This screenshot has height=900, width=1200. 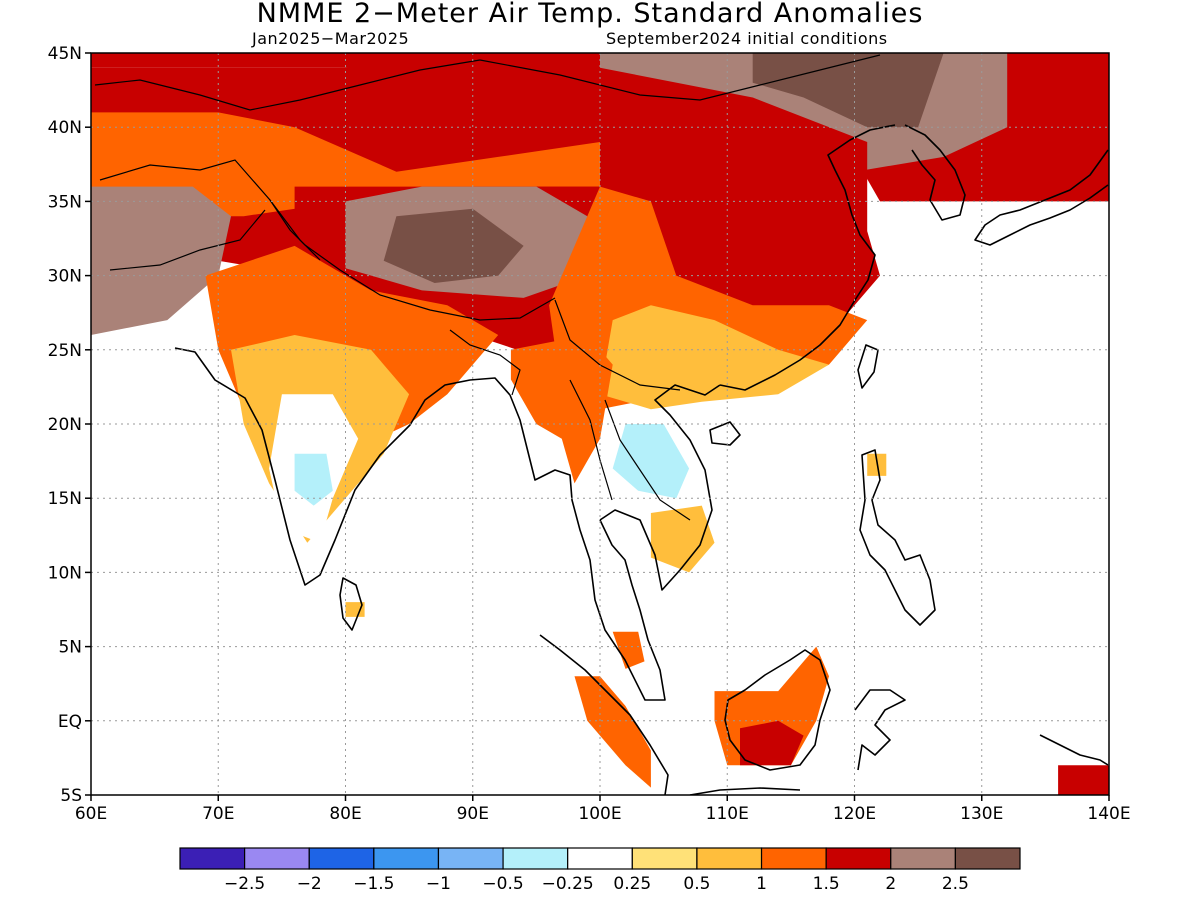 What do you see at coordinates (65, 573) in the screenshot?
I see `y-tick-label: 10N` at bounding box center [65, 573].